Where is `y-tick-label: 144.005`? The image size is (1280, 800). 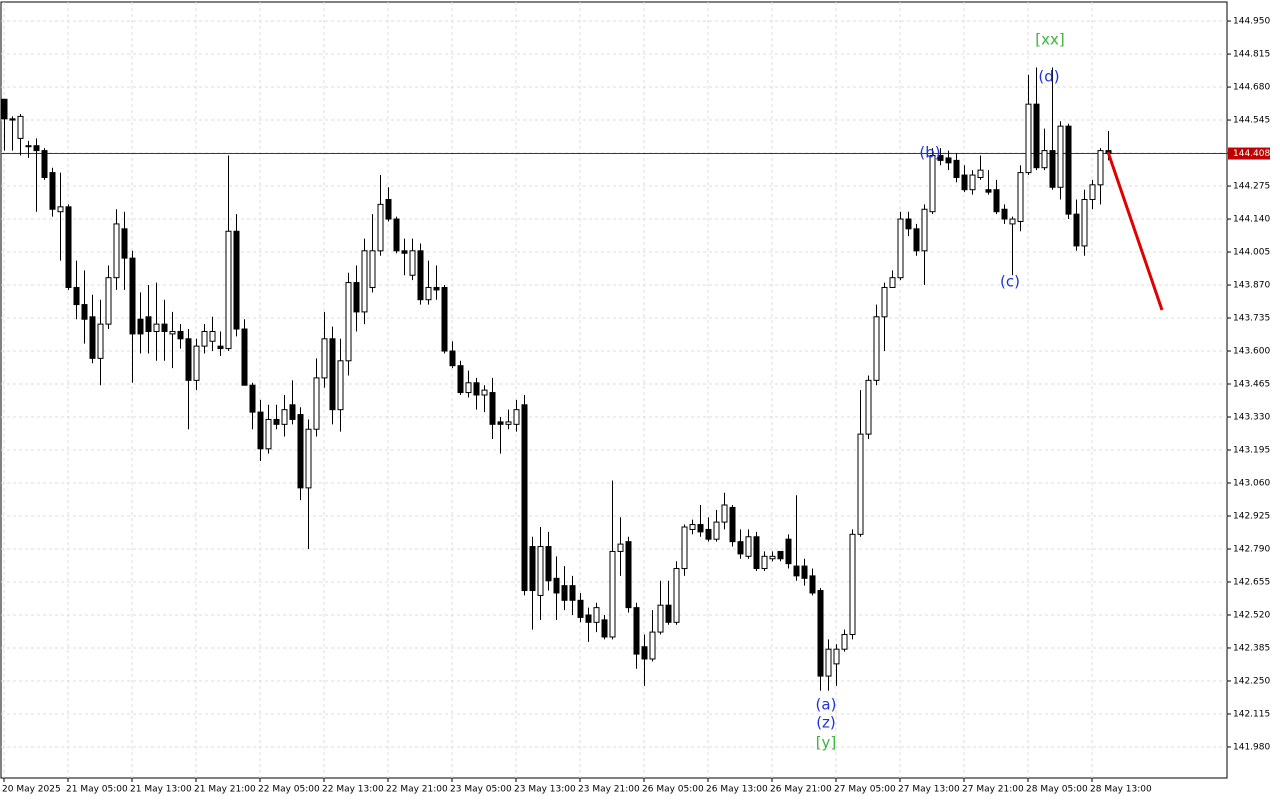
y-tick-label: 144.005 is located at coordinates (1251, 253).